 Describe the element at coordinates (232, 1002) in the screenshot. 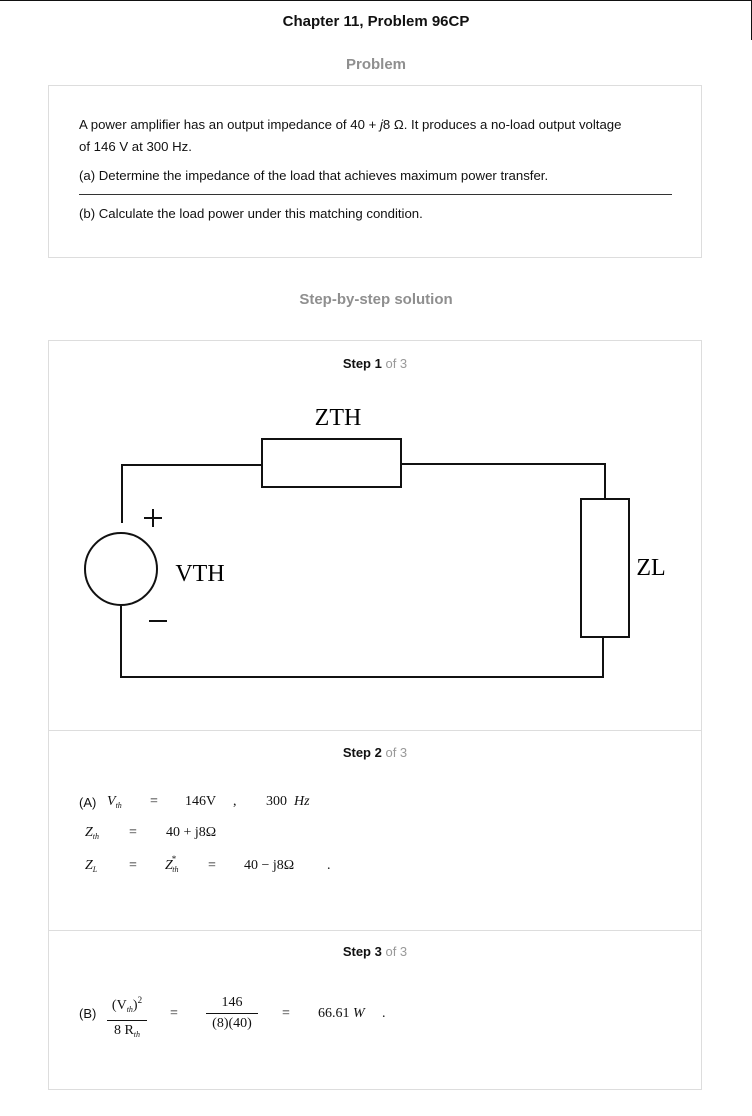

I see `fraction-2-numerator: 146` at that location.